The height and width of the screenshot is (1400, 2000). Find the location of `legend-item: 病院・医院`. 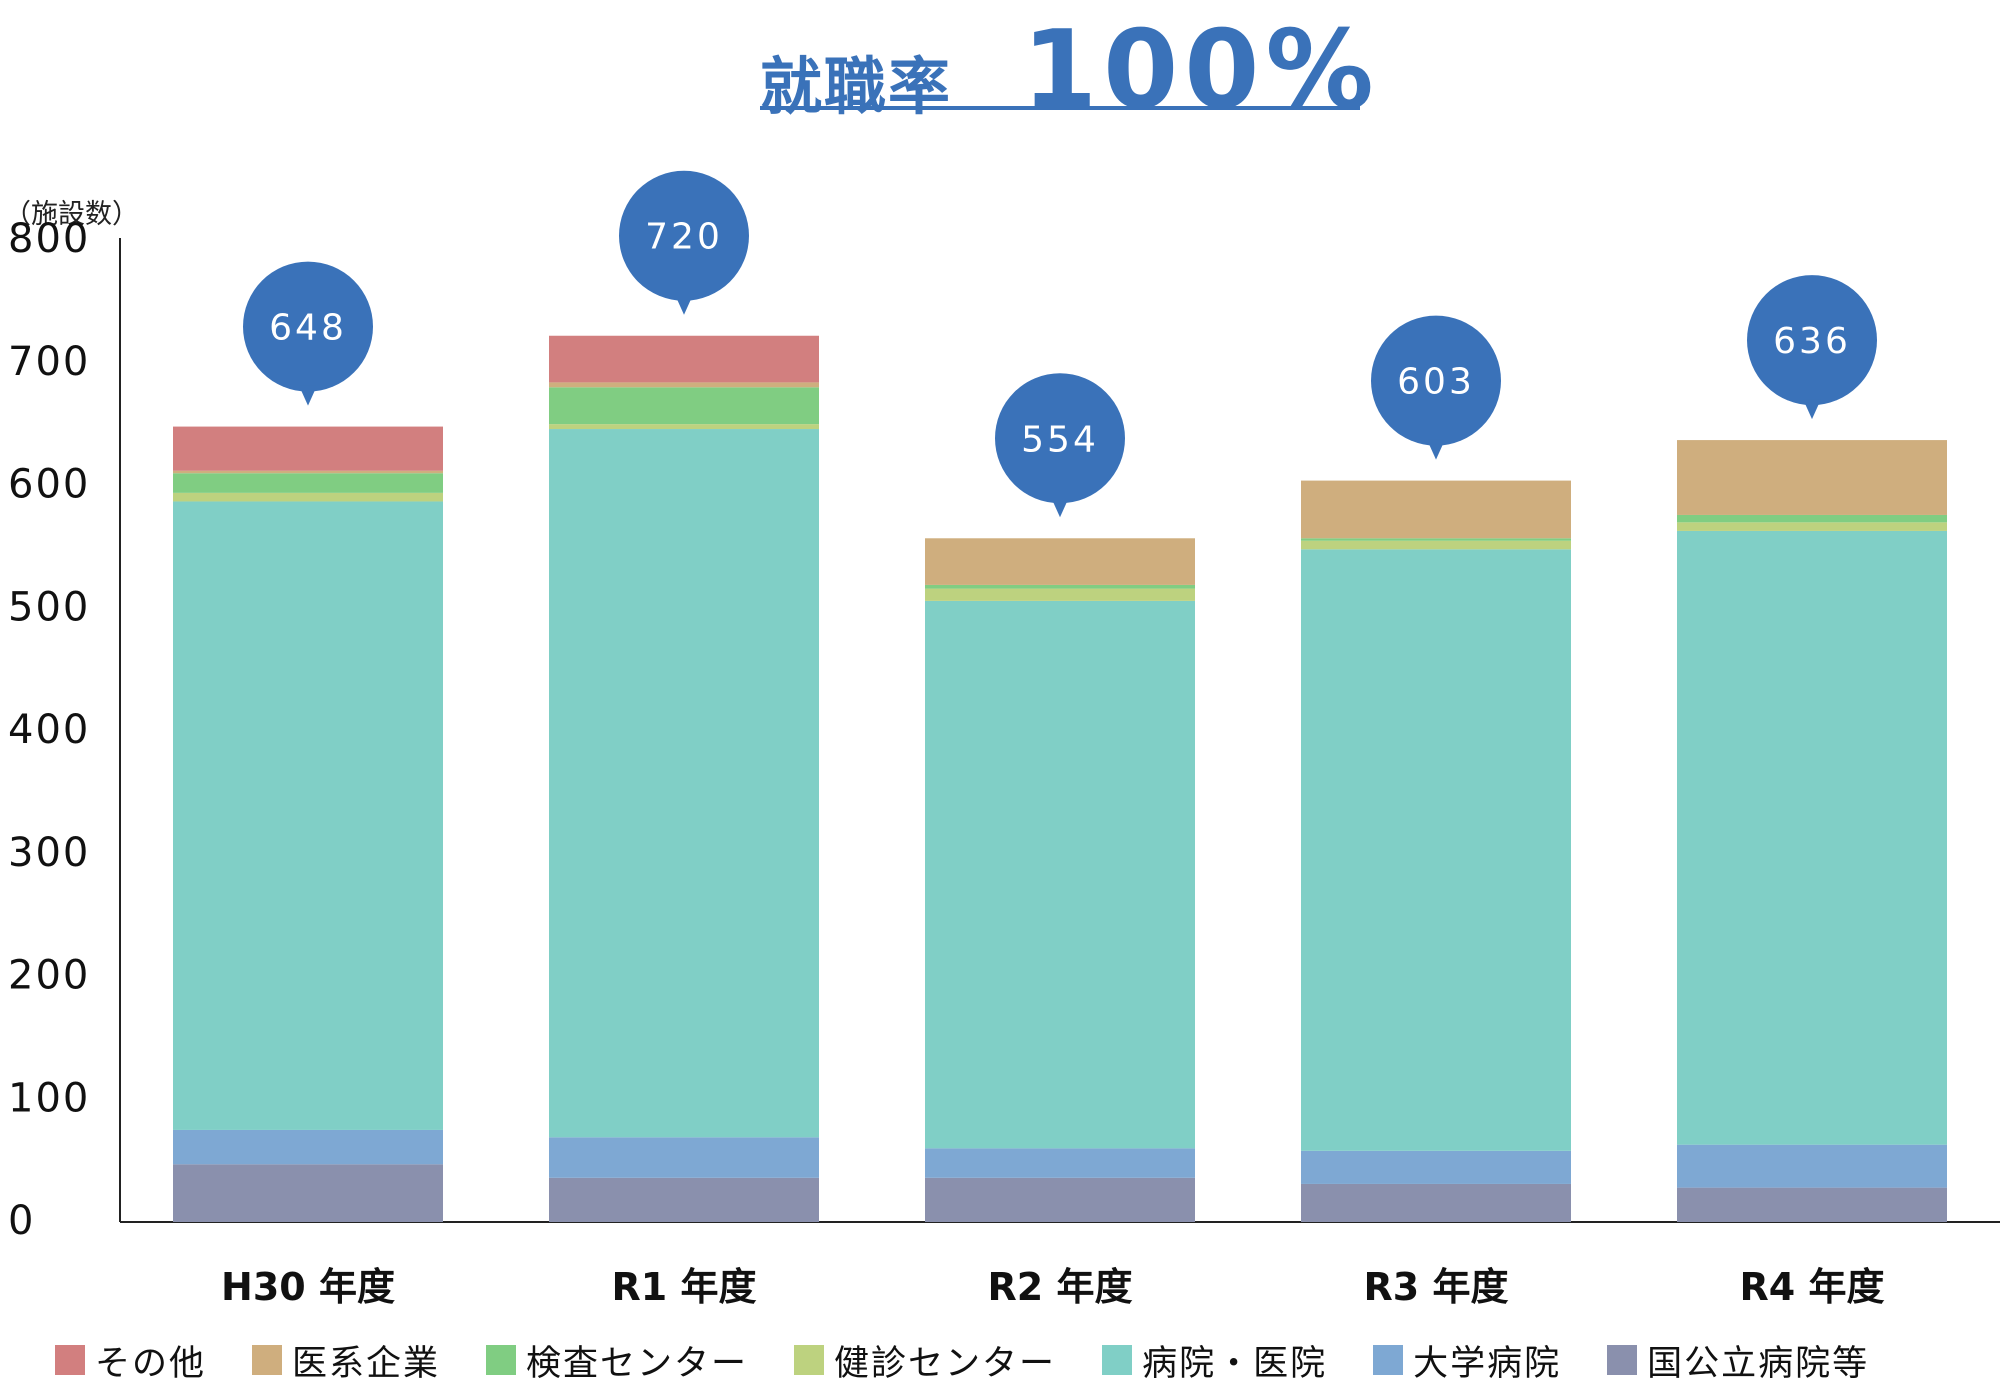

legend-item: 病院・医院 is located at coordinates (1214, 1360).